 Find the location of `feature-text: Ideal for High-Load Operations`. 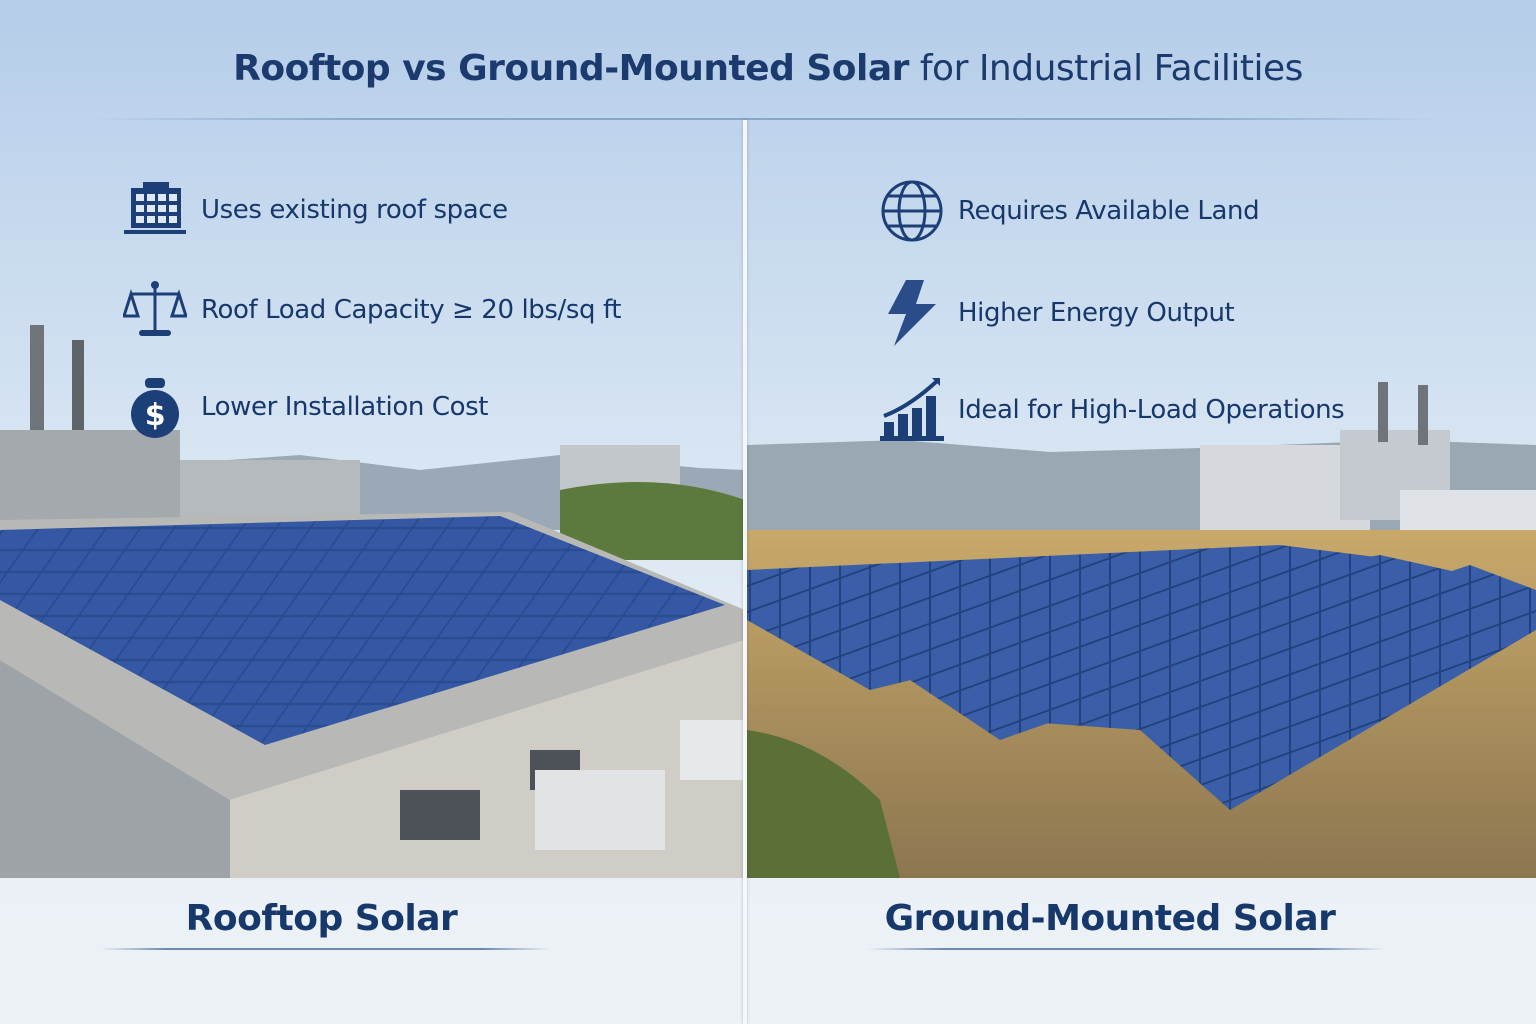

feature-text: Ideal for High-Load Operations is located at coordinates (1151, 410).